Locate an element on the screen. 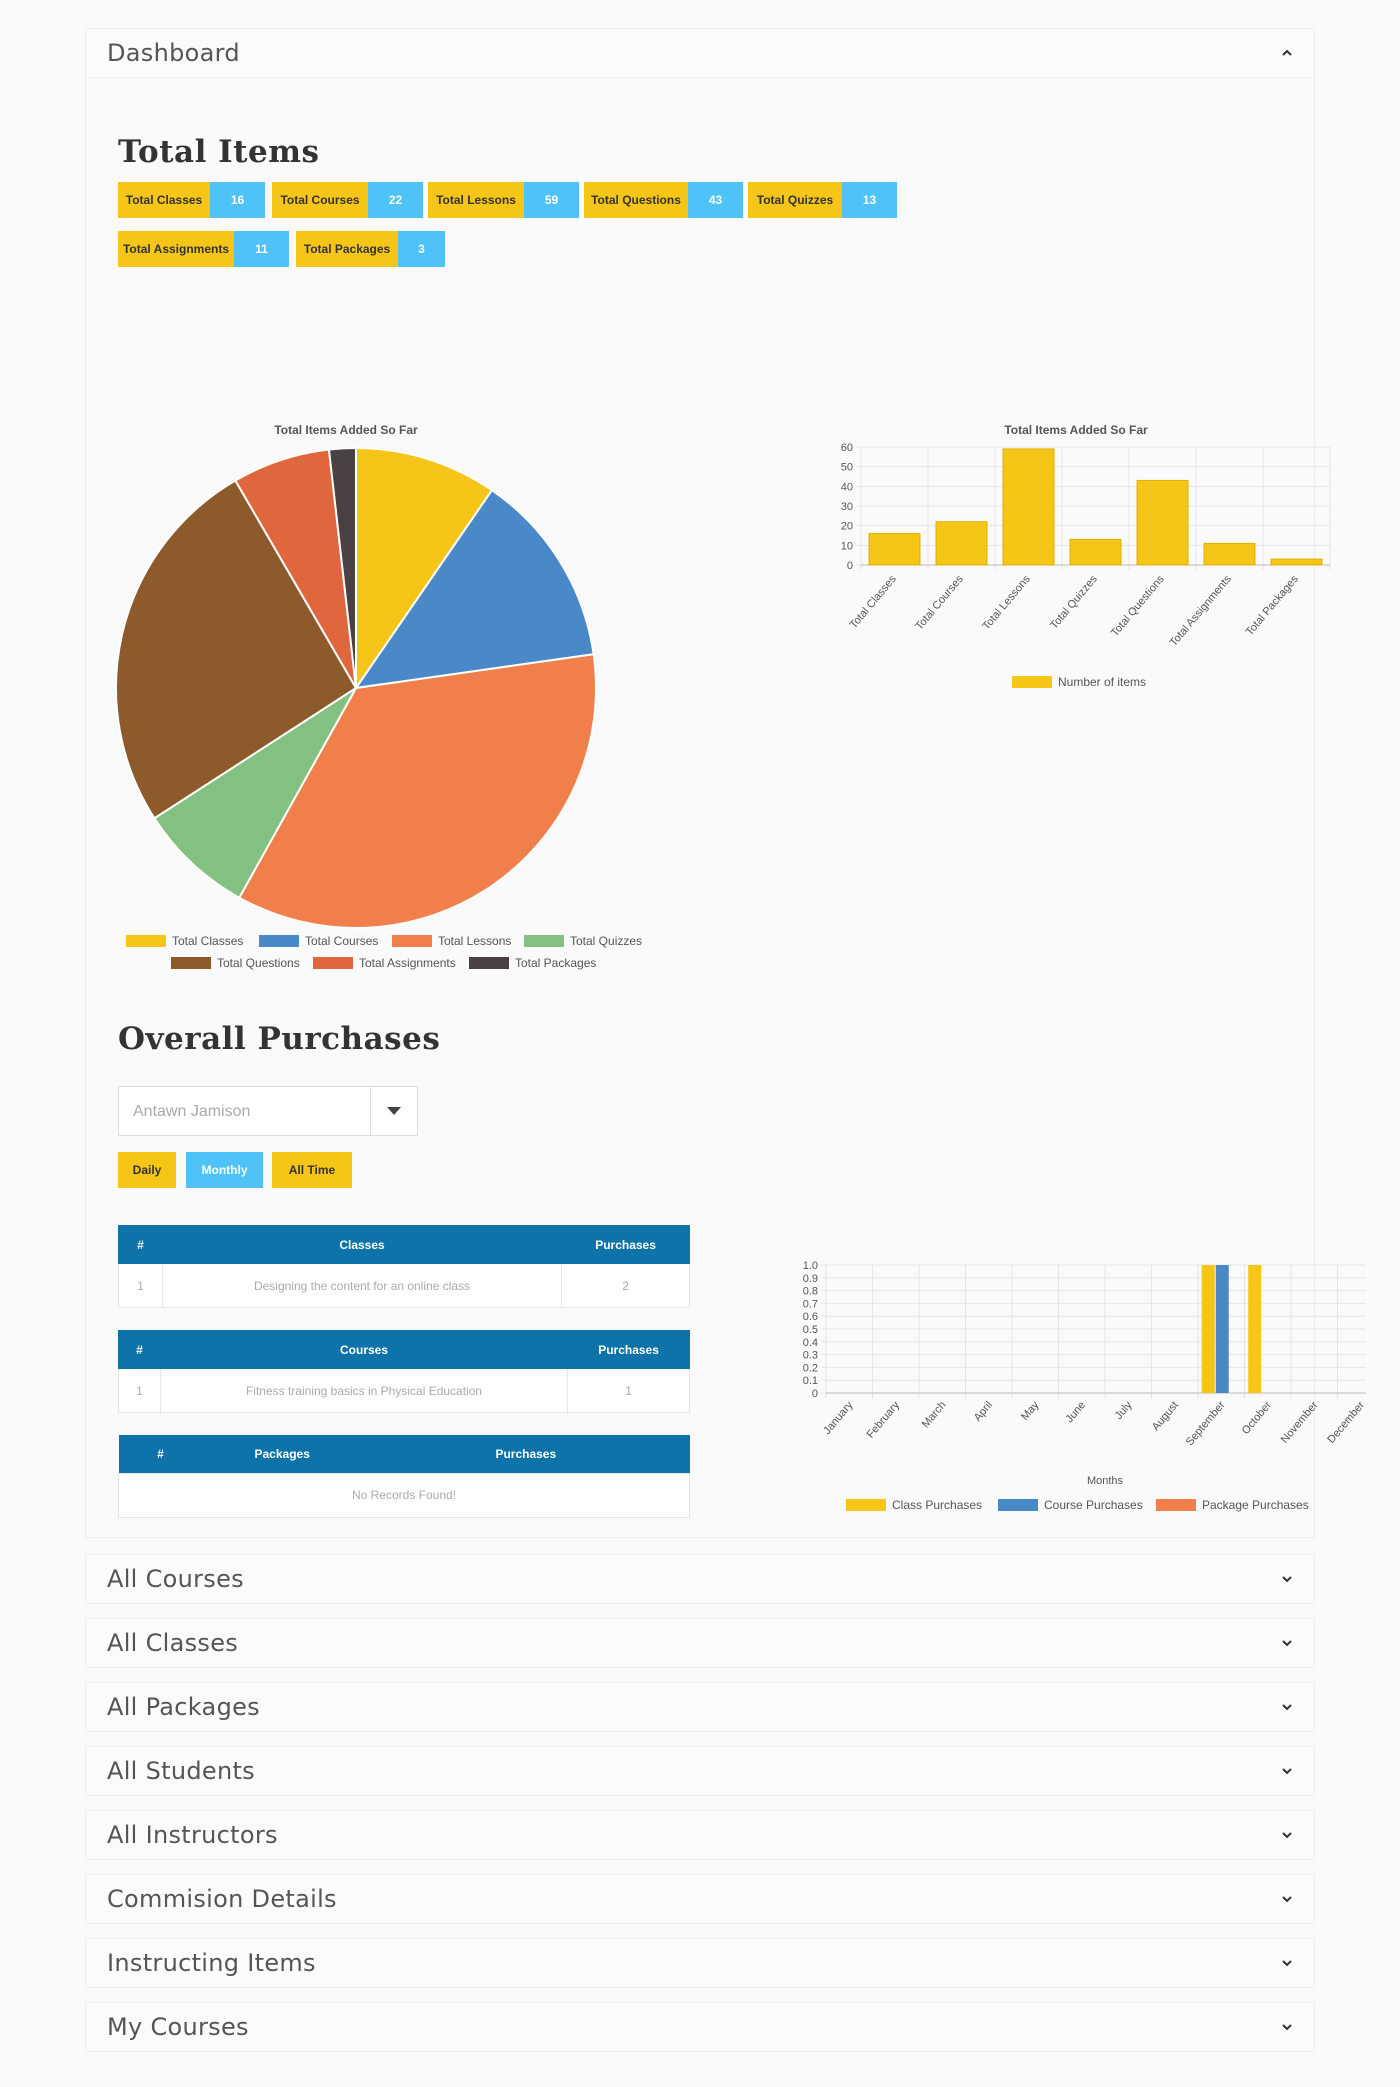 This screenshot has width=1400, height=2087. tile-label: Total Quizzes is located at coordinates (795, 200).